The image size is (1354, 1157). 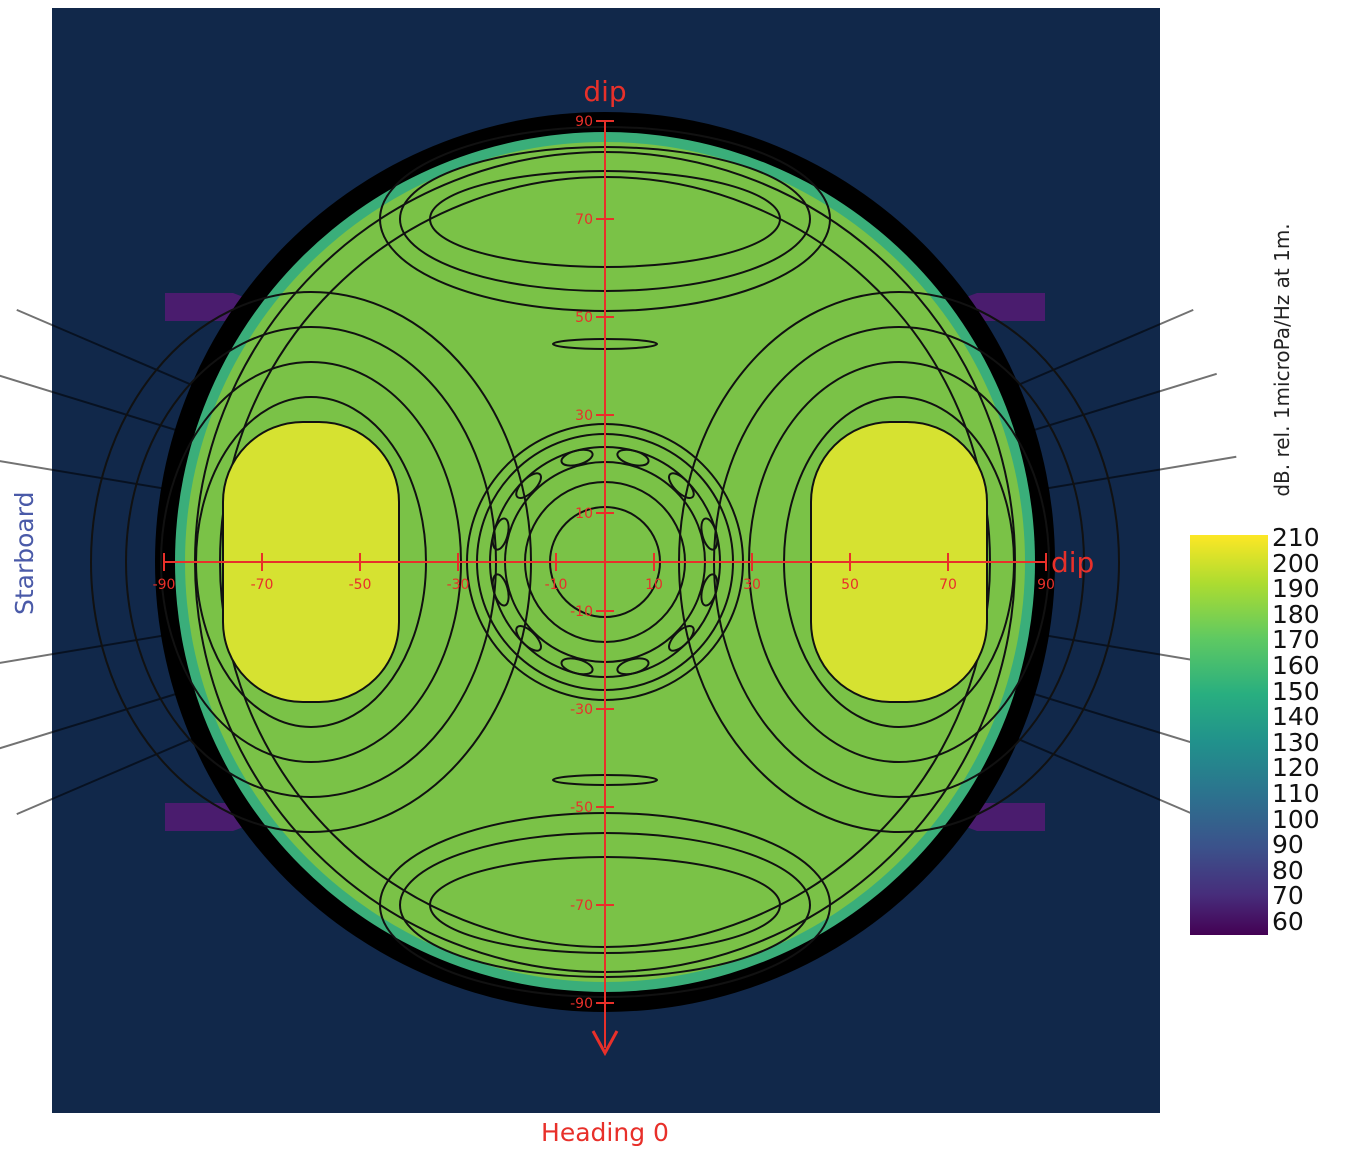 What do you see at coordinates (581, 808) in the screenshot?
I see `y-tick-label: -50` at bounding box center [581, 808].